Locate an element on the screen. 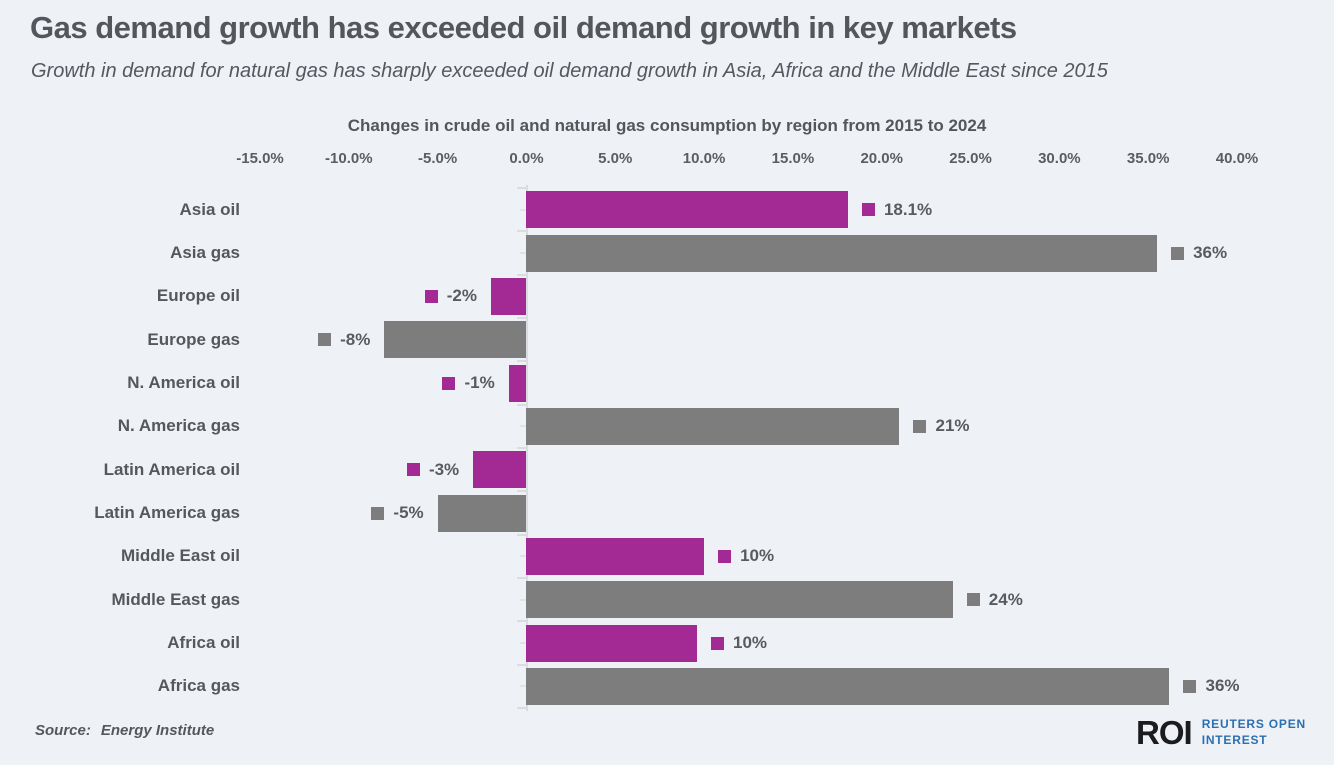 The height and width of the screenshot is (765, 1334). value-label: -3% is located at coordinates (444, 469).